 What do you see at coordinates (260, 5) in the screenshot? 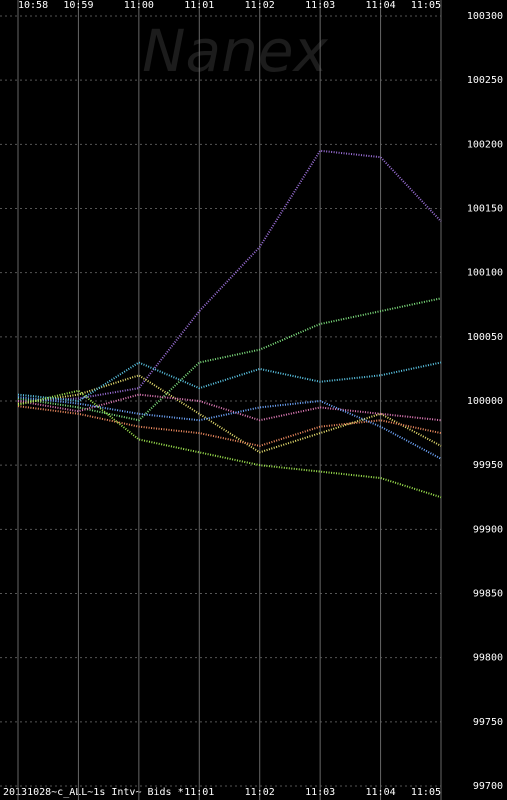
I see `x-tick-label: 11:02` at bounding box center [260, 5].